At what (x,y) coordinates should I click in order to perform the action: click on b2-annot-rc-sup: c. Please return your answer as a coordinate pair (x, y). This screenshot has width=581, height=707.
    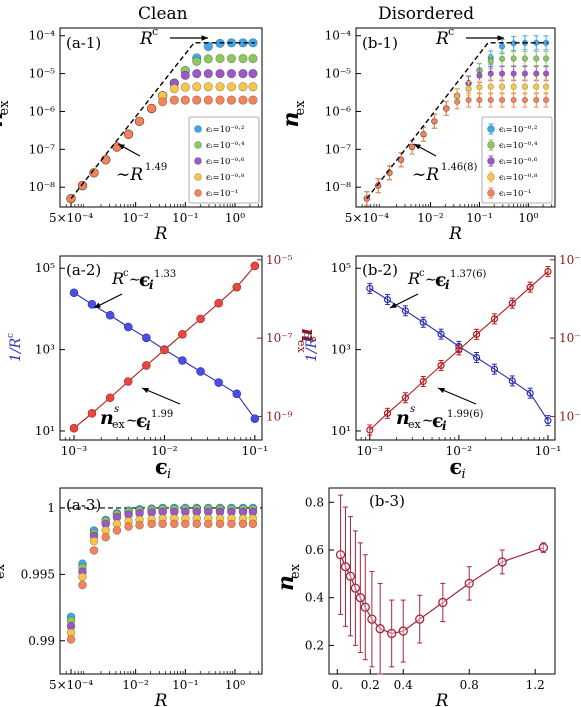
    Looking at the image, I should click on (422, 273).